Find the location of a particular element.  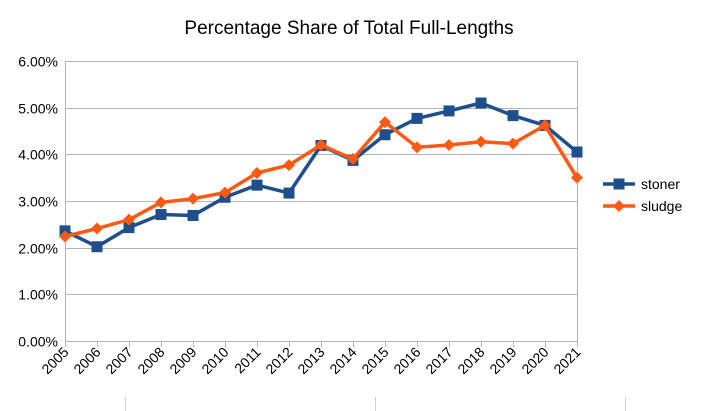

x-tick-label: 2019 is located at coordinates (502, 360).